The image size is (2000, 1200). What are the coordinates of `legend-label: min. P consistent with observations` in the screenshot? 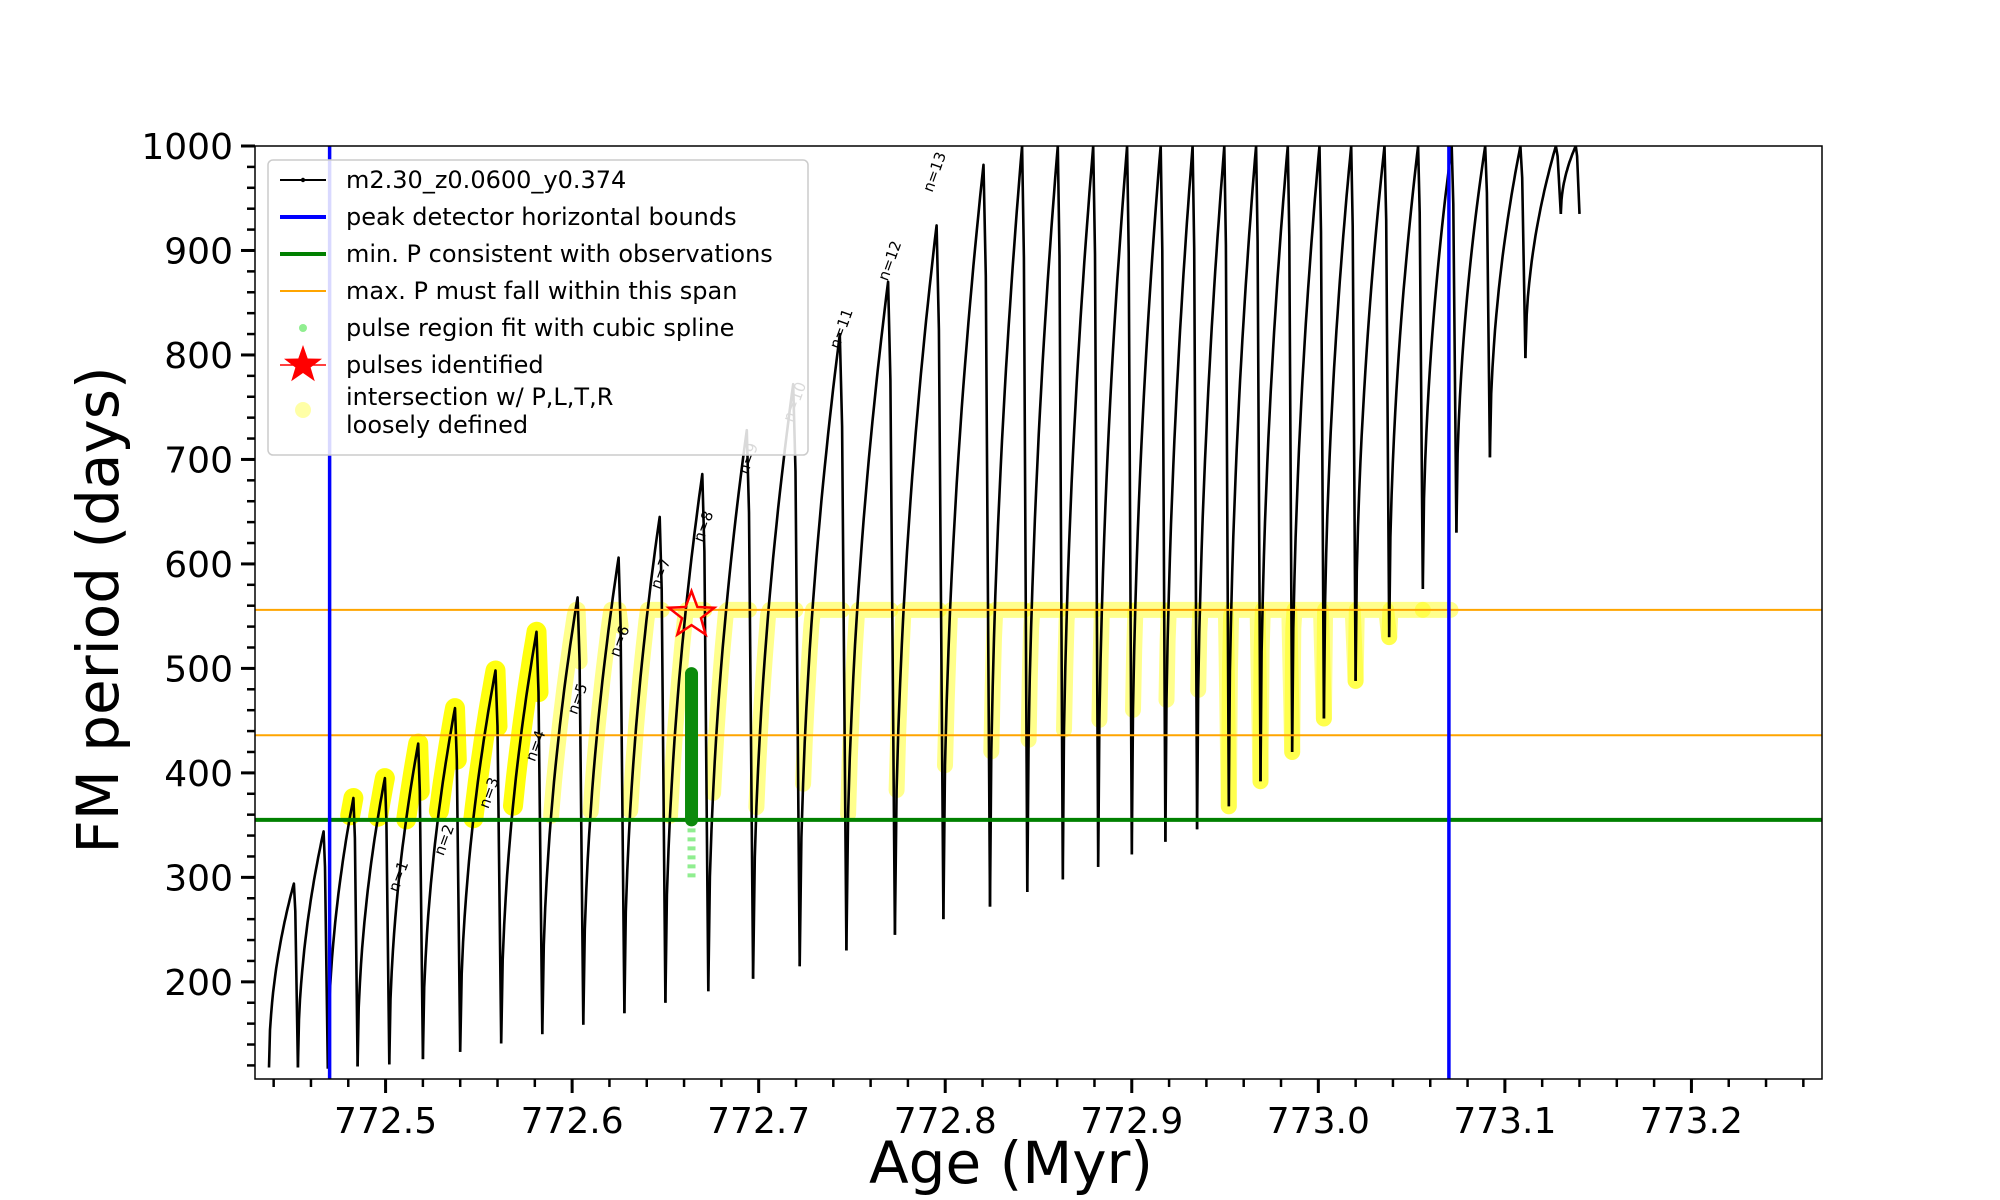 It's located at (559, 254).